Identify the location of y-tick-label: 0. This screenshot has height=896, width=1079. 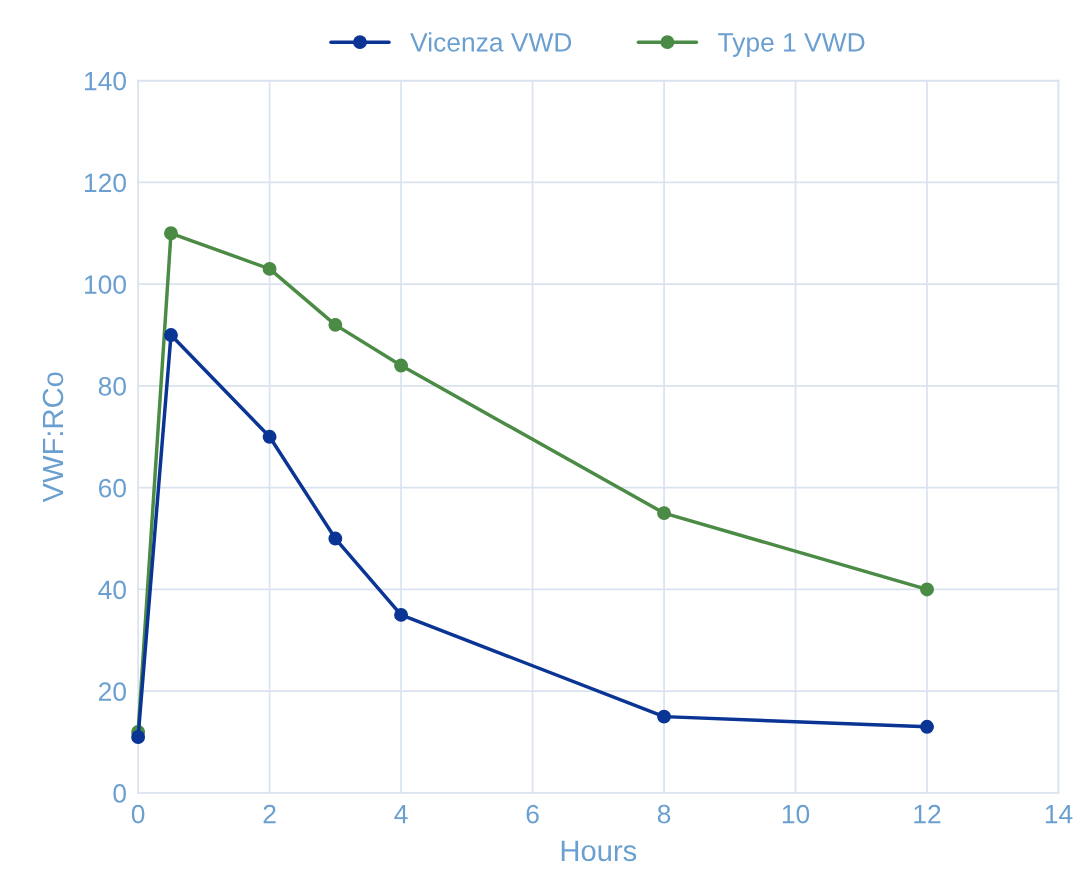
(119, 793).